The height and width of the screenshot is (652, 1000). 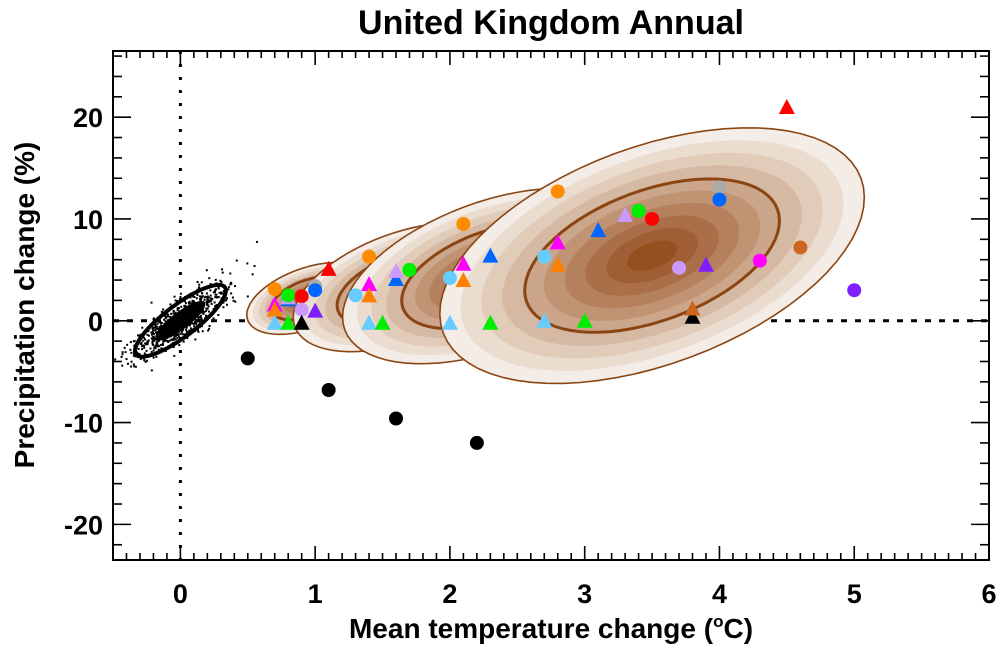 What do you see at coordinates (490, 288) in the screenshot?
I see `series-lavender-circles` at bounding box center [490, 288].